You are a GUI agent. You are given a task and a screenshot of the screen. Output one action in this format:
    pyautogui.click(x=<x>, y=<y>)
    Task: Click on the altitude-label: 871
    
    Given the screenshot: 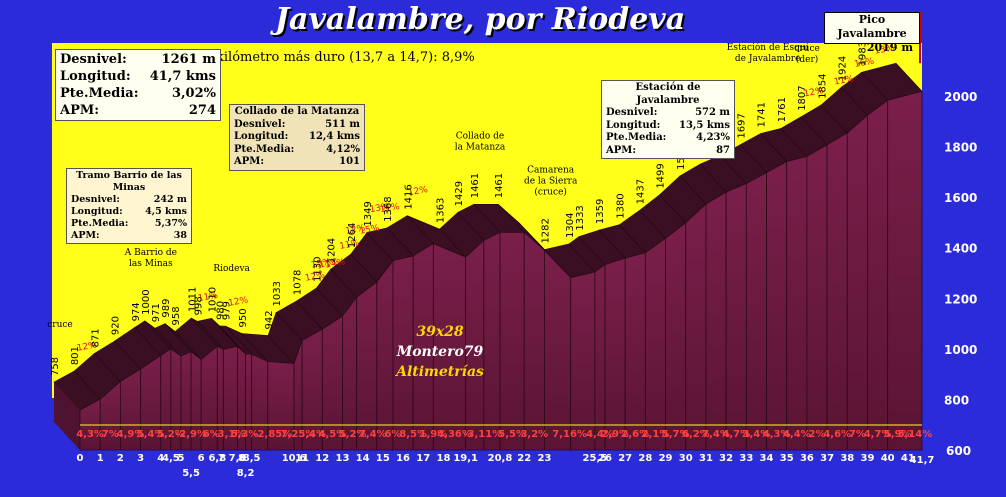 What is the action you would take?
    pyautogui.click(x=95, y=337)
    